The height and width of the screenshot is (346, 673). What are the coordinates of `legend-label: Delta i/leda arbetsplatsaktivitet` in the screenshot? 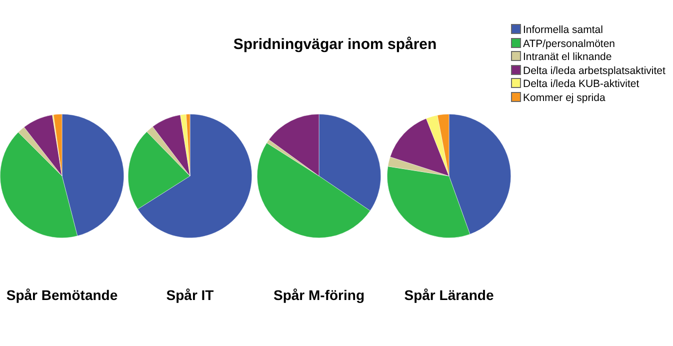 It's located at (594, 70).